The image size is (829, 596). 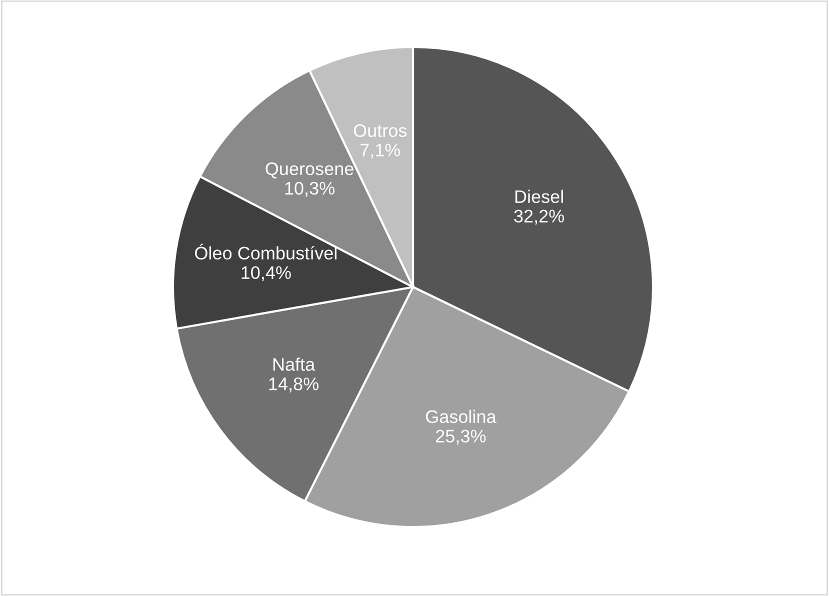 What do you see at coordinates (294, 364) in the screenshot?
I see `slice-label: Nafta` at bounding box center [294, 364].